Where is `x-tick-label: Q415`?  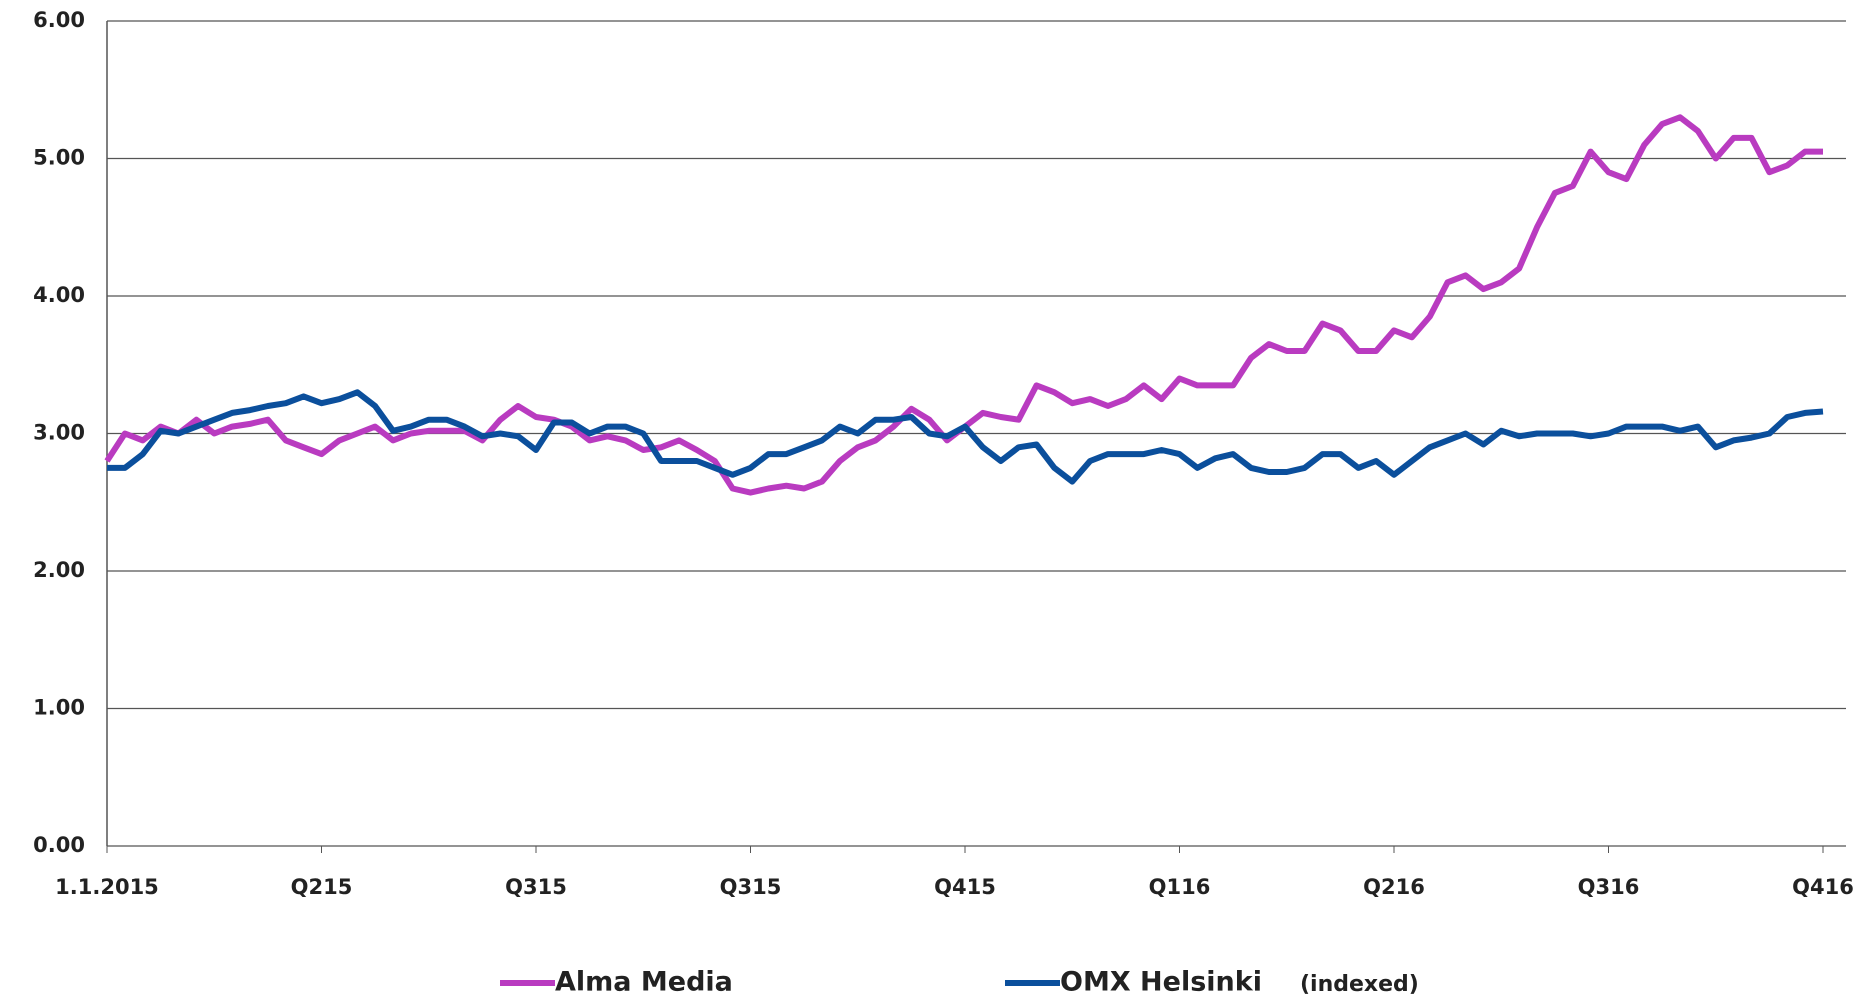 x-tick-label: Q415 is located at coordinates (965, 887).